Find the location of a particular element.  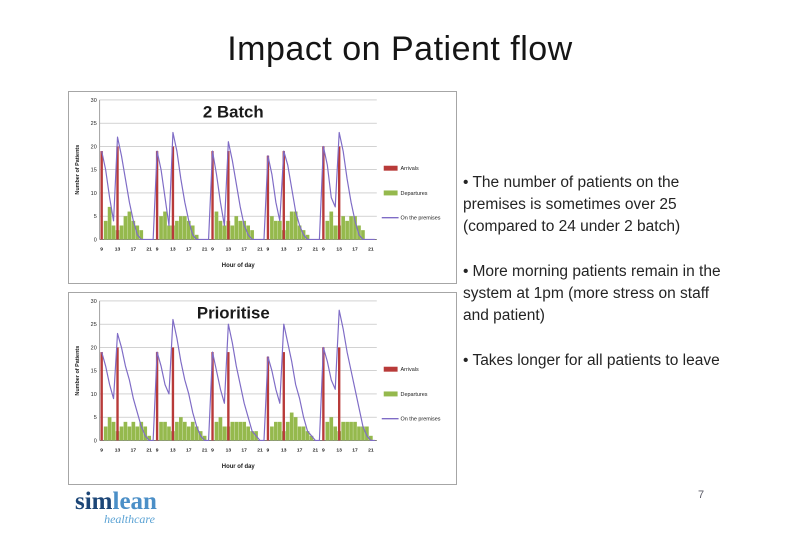

page-number: 7 is located at coordinates (701, 495).